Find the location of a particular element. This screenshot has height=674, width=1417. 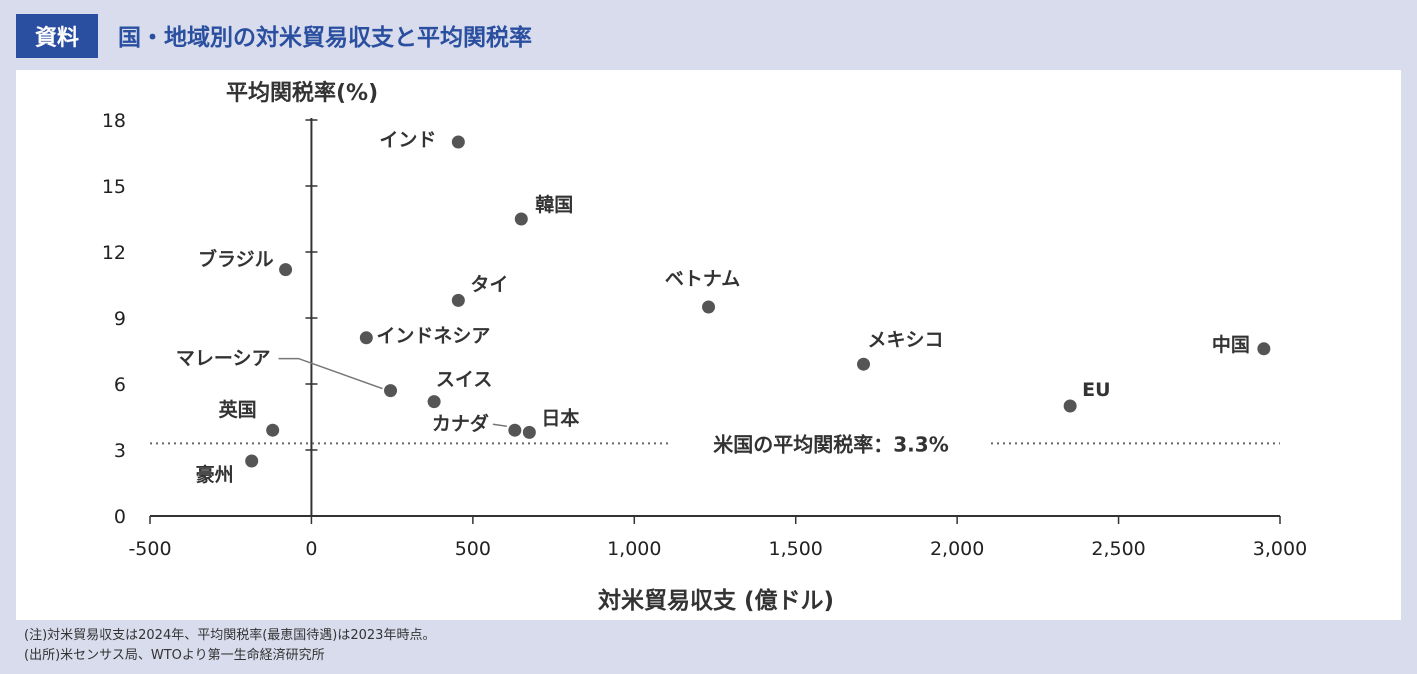

point-label: 韓国 is located at coordinates (554, 204).